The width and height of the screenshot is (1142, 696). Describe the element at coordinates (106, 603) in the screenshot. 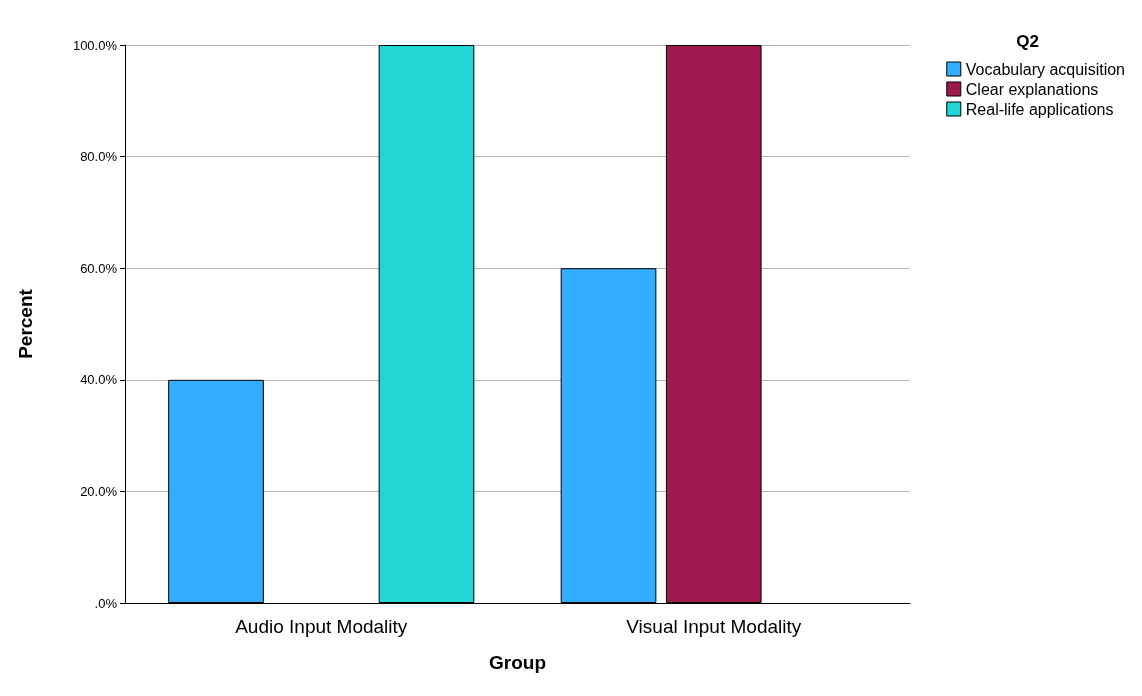

I see `y-tick-label: .0%` at that location.